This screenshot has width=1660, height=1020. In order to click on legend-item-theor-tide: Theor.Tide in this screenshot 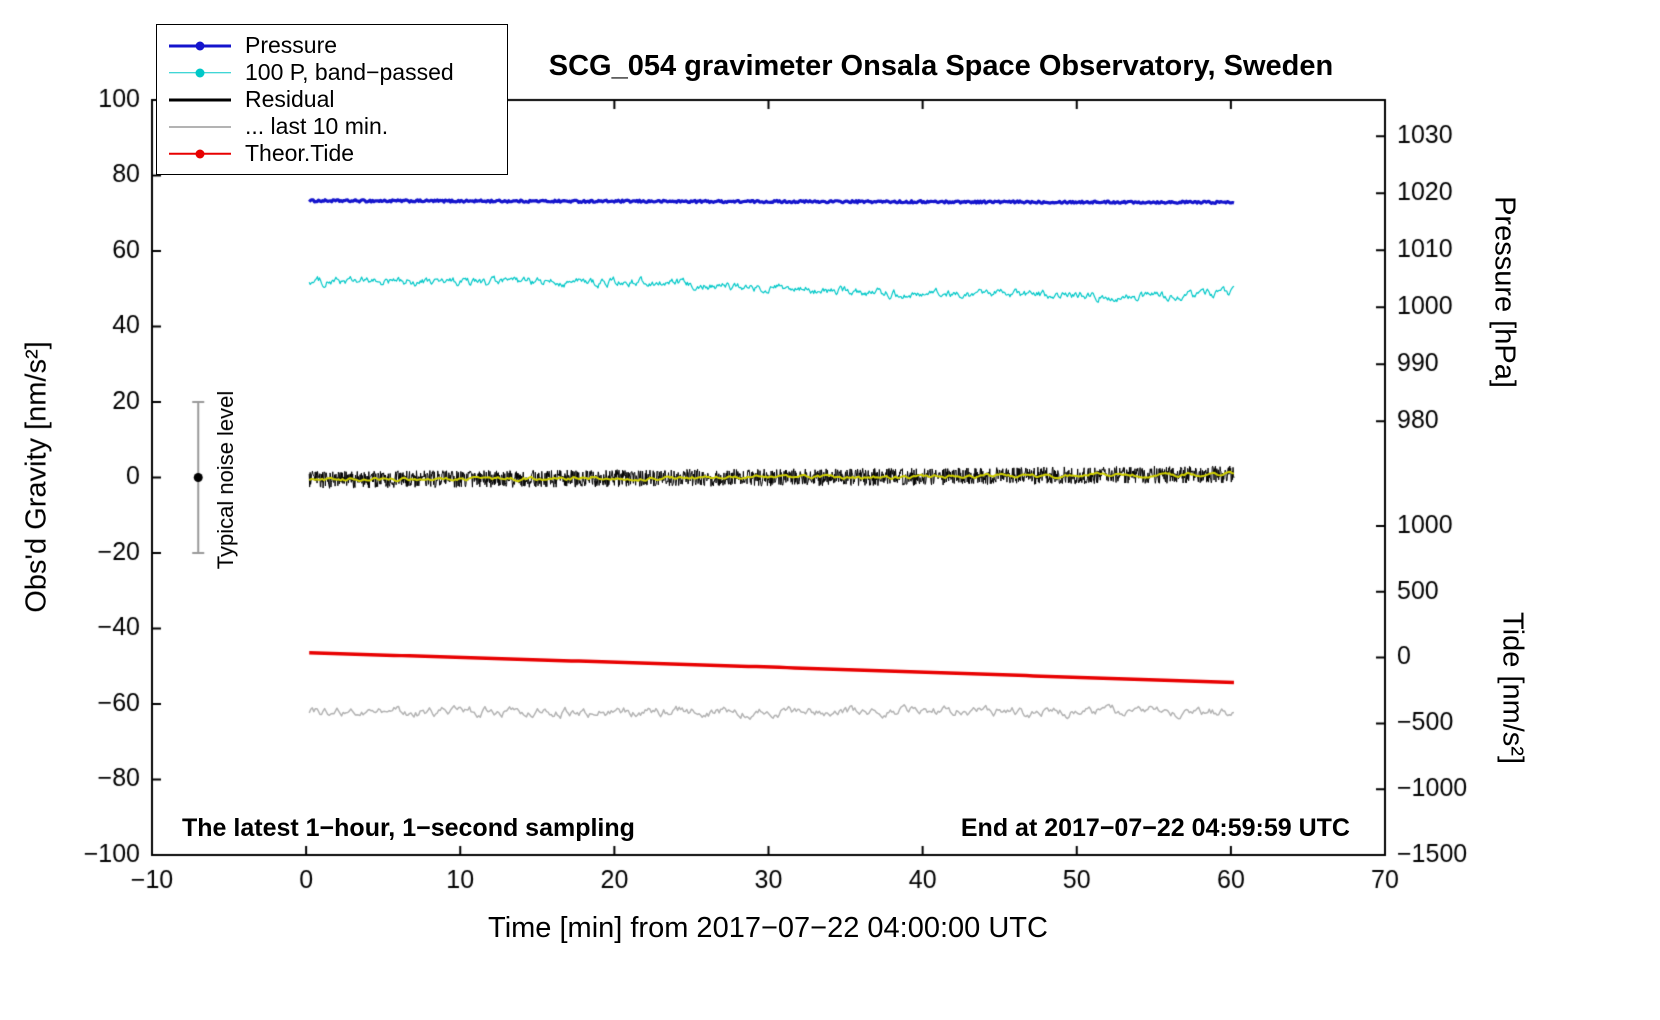, I will do `click(338, 153)`.